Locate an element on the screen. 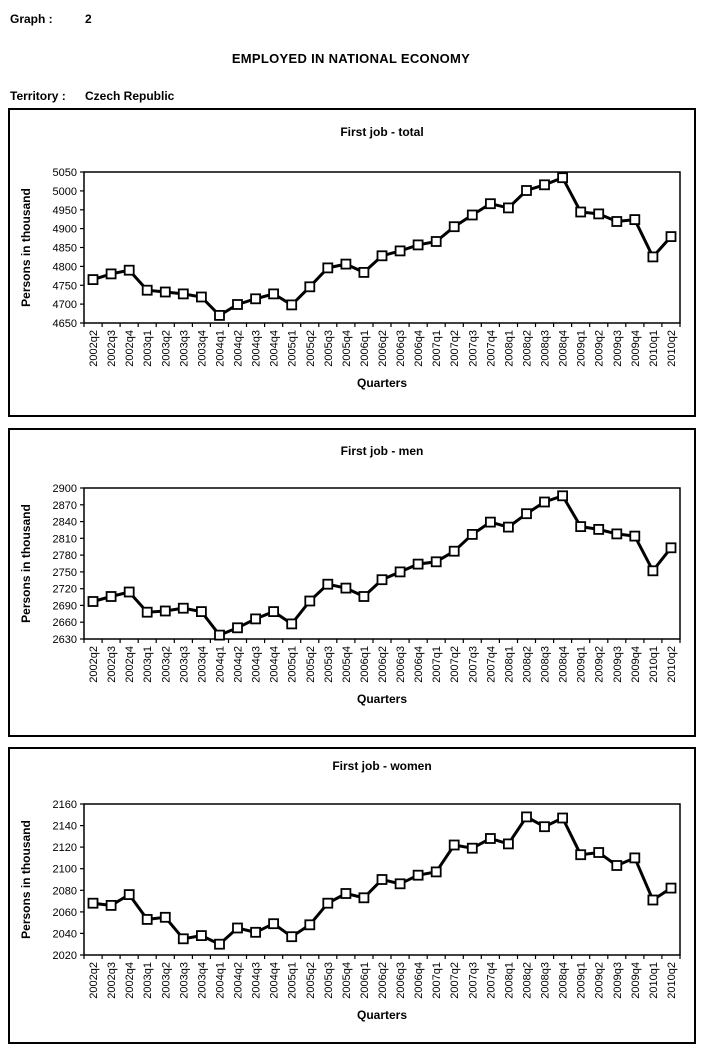 This screenshot has height=1057, width=702. x-tick-label: 2008q1 is located at coordinates (509, 348).